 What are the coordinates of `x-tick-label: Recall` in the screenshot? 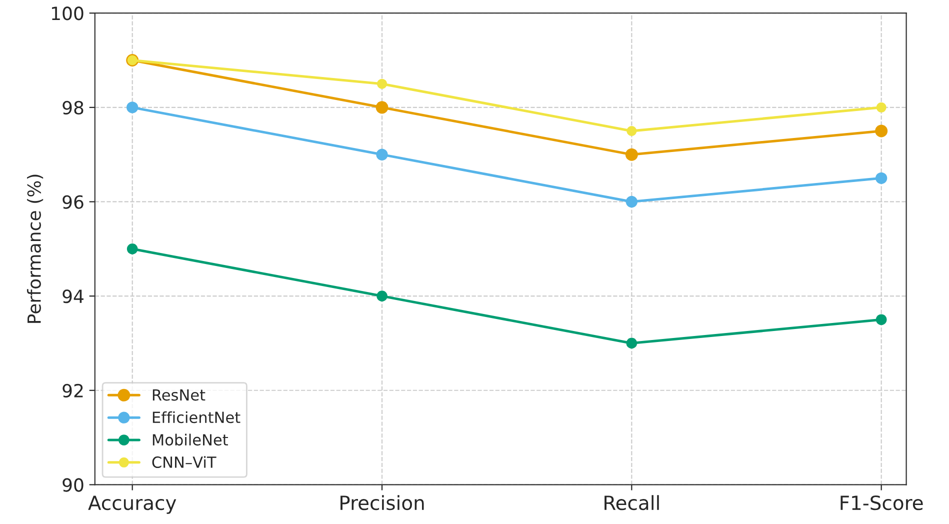 It's located at (631, 502).